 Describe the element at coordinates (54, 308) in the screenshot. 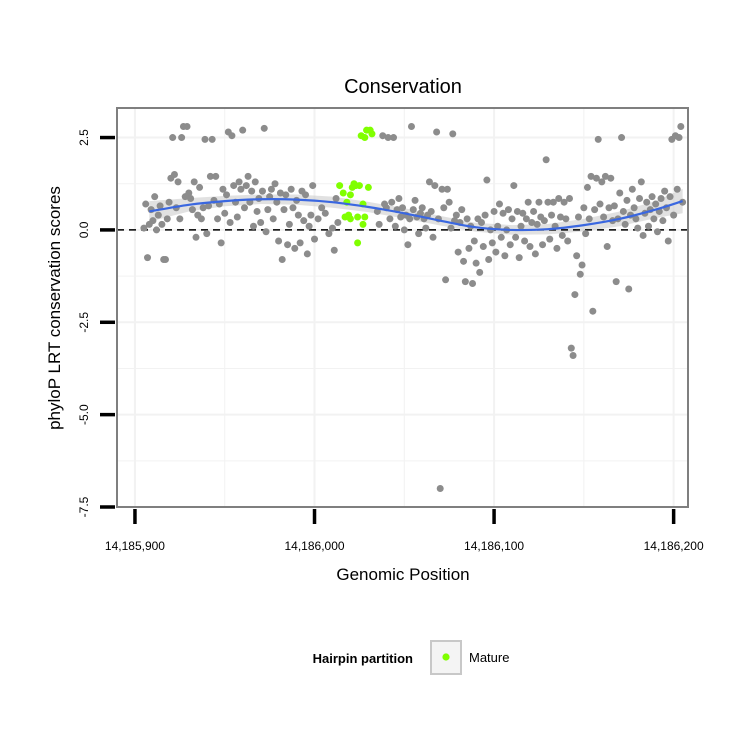

I see `y-axis-title: phyloP LRT conservation scores` at that location.